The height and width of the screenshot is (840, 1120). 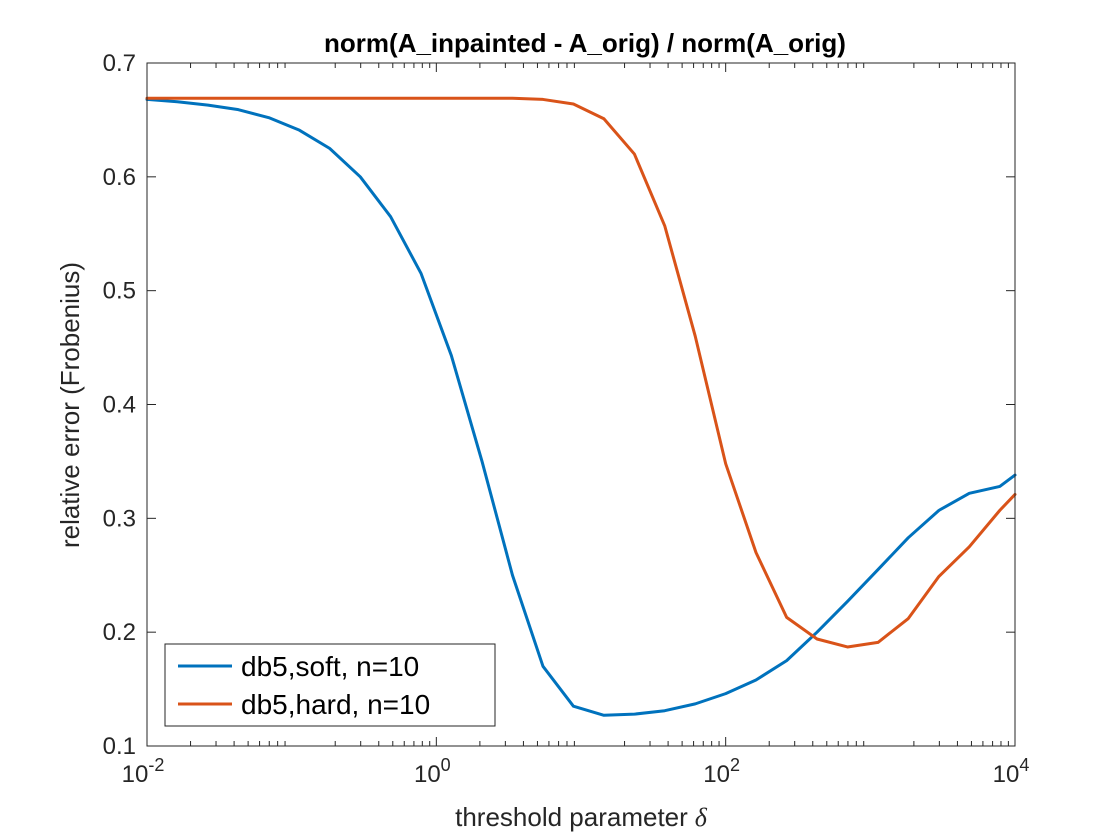 I want to click on x-axis-label-text: threshold parameter, so click(x=571, y=817).